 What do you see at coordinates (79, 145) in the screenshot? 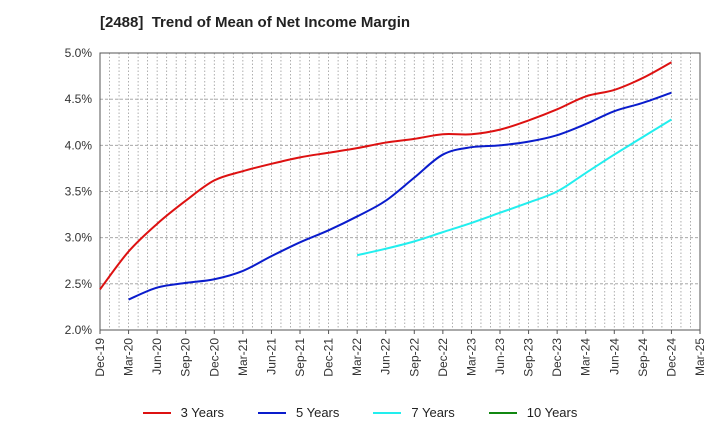
I see `y-tick-label: 4.0%` at bounding box center [79, 145].